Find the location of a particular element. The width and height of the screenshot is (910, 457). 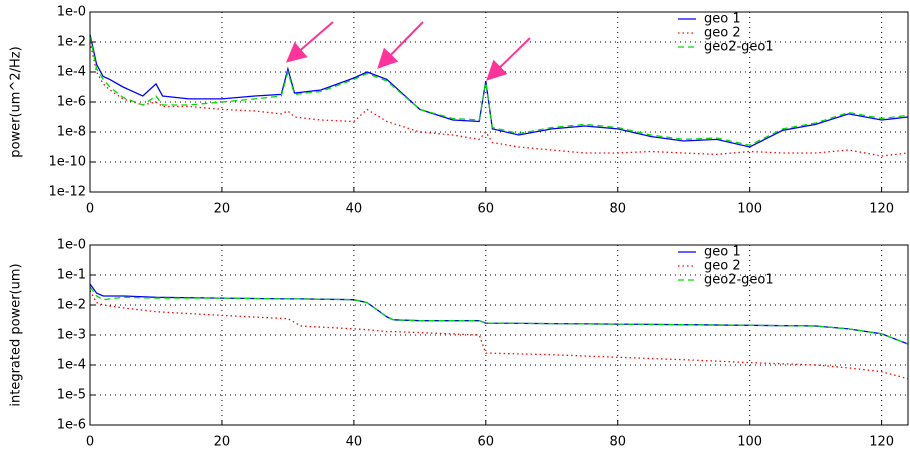

annotation-arrows is located at coordinates (408, 51).